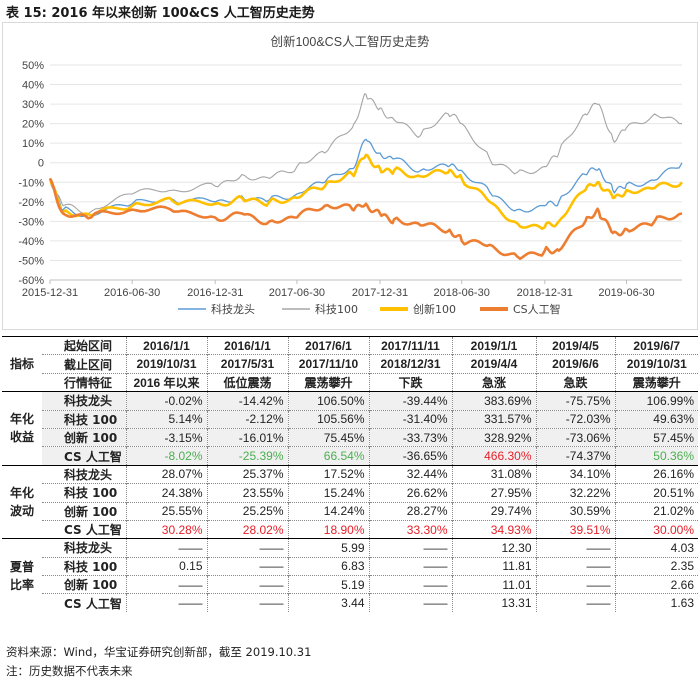 This screenshot has width=700, height=681. I want to click on y-tick-label: -40%, so click(31, 242).